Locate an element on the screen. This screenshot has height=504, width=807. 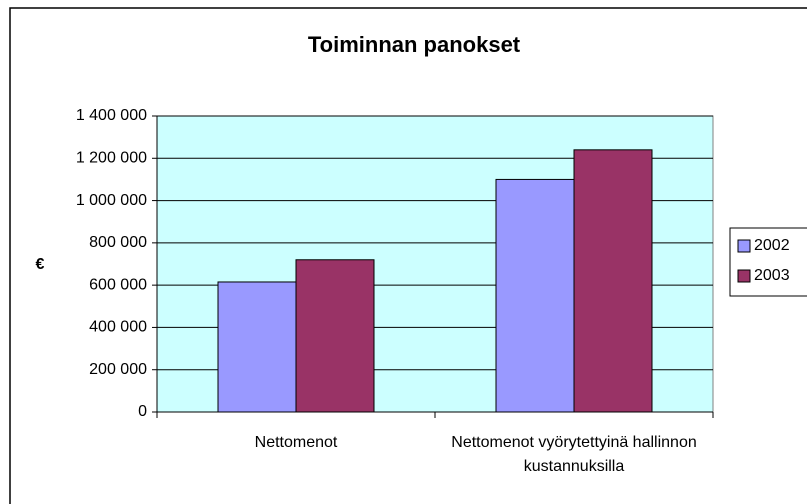
y-tick-label: 1 400 000 is located at coordinates (111, 115).